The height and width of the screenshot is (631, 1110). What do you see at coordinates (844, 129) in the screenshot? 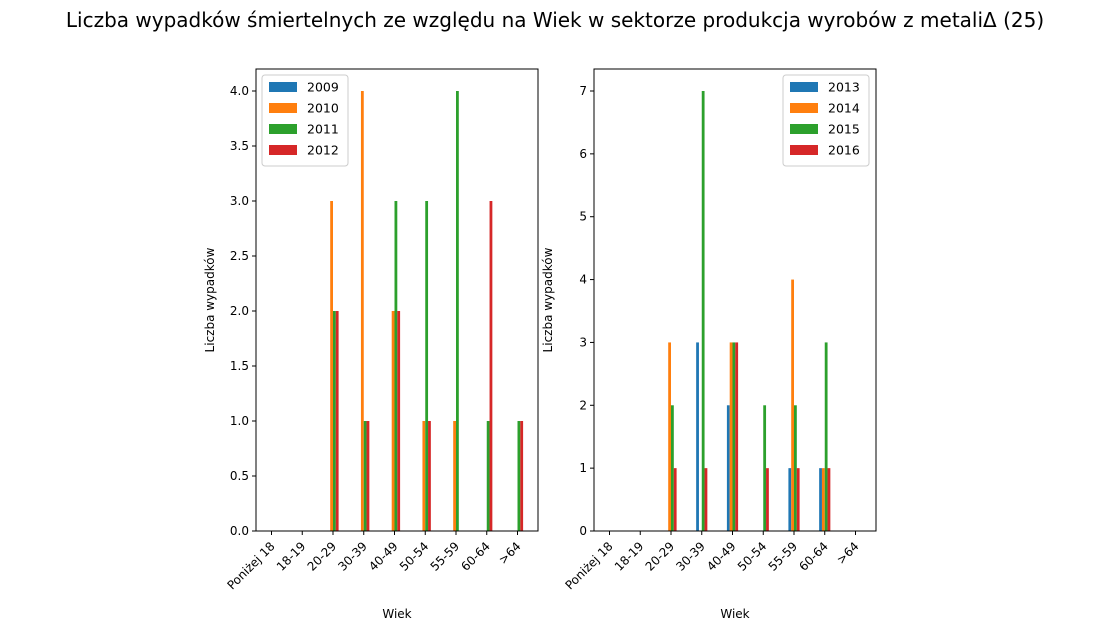
I see `legend-label-2015: 2015` at bounding box center [844, 129].